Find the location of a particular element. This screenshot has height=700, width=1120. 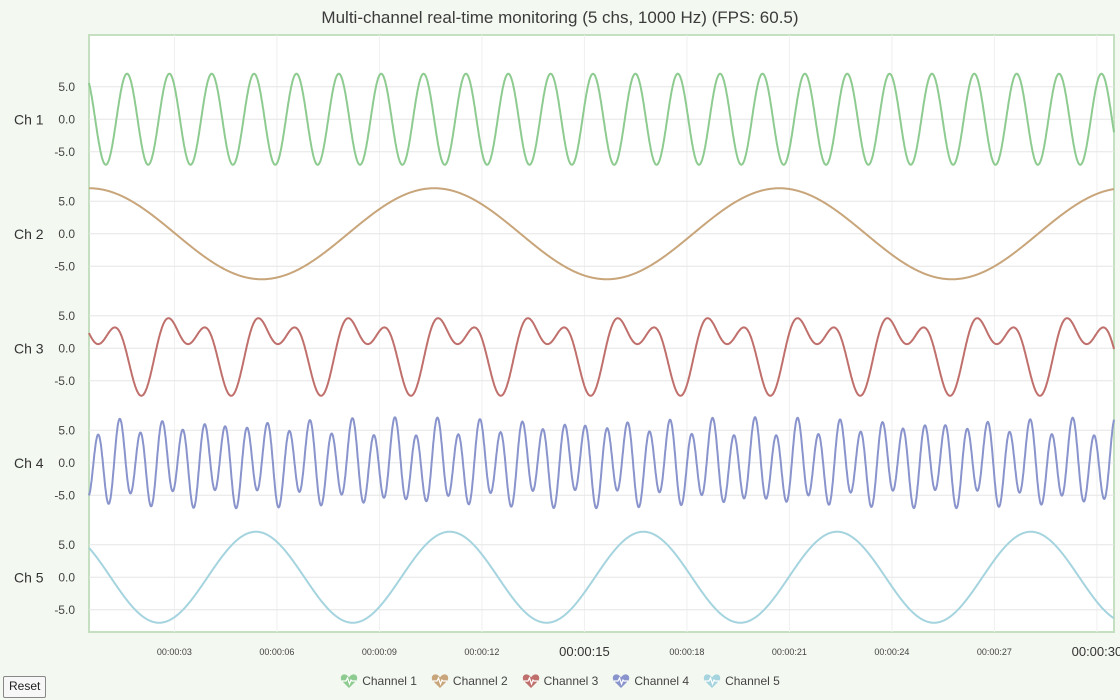

lane-channel-1: 5.0 0.0 -5.0 Ch 1 is located at coordinates (564, 119).